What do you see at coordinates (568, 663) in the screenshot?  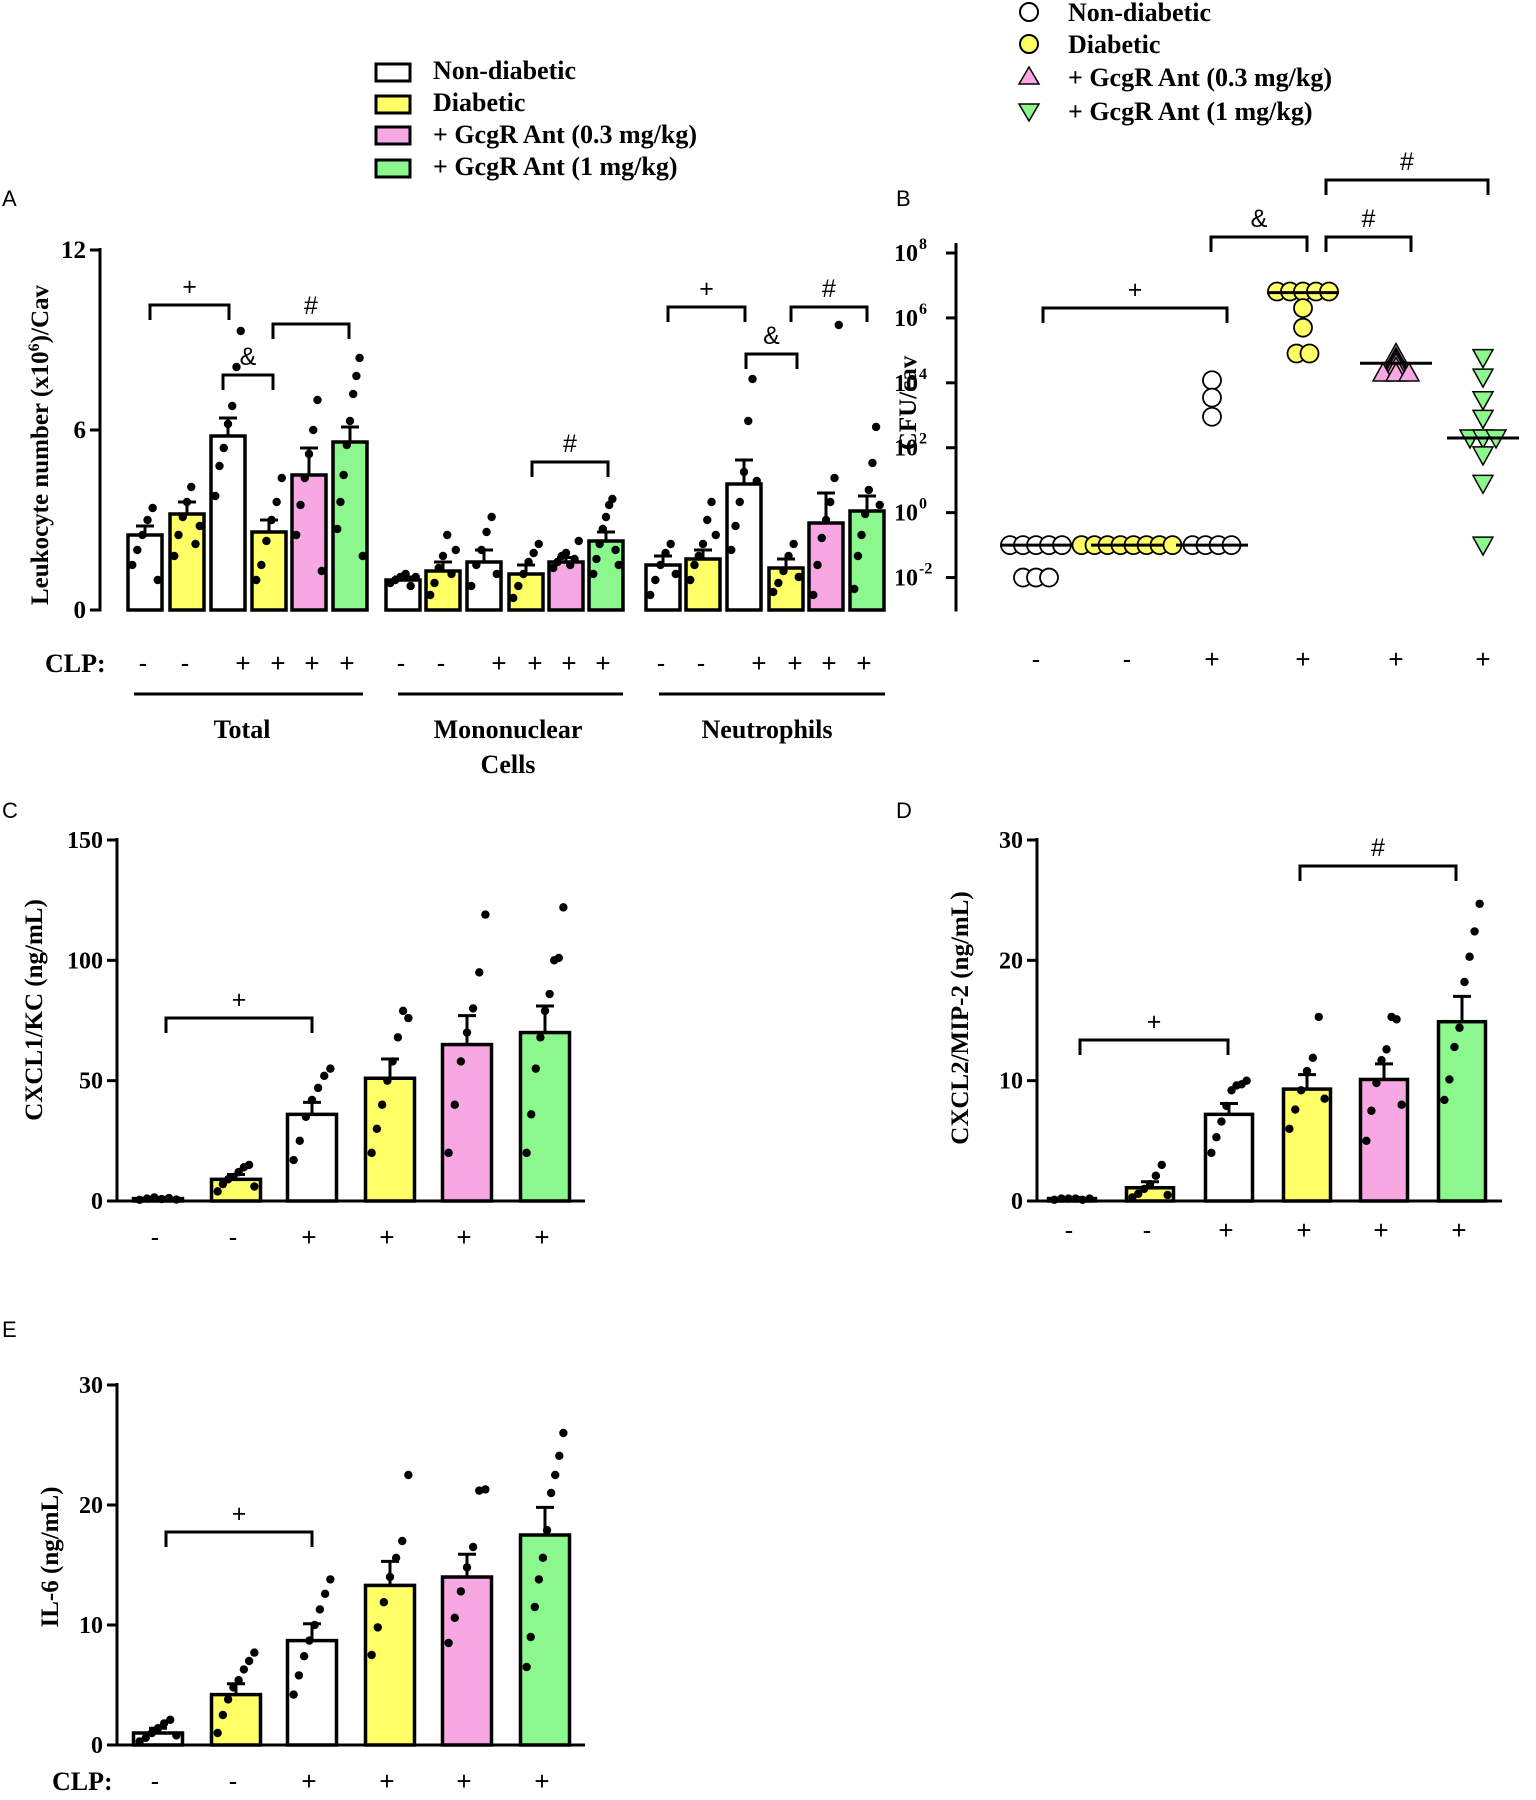 I see `panel-a-1-clp-4: +` at bounding box center [568, 663].